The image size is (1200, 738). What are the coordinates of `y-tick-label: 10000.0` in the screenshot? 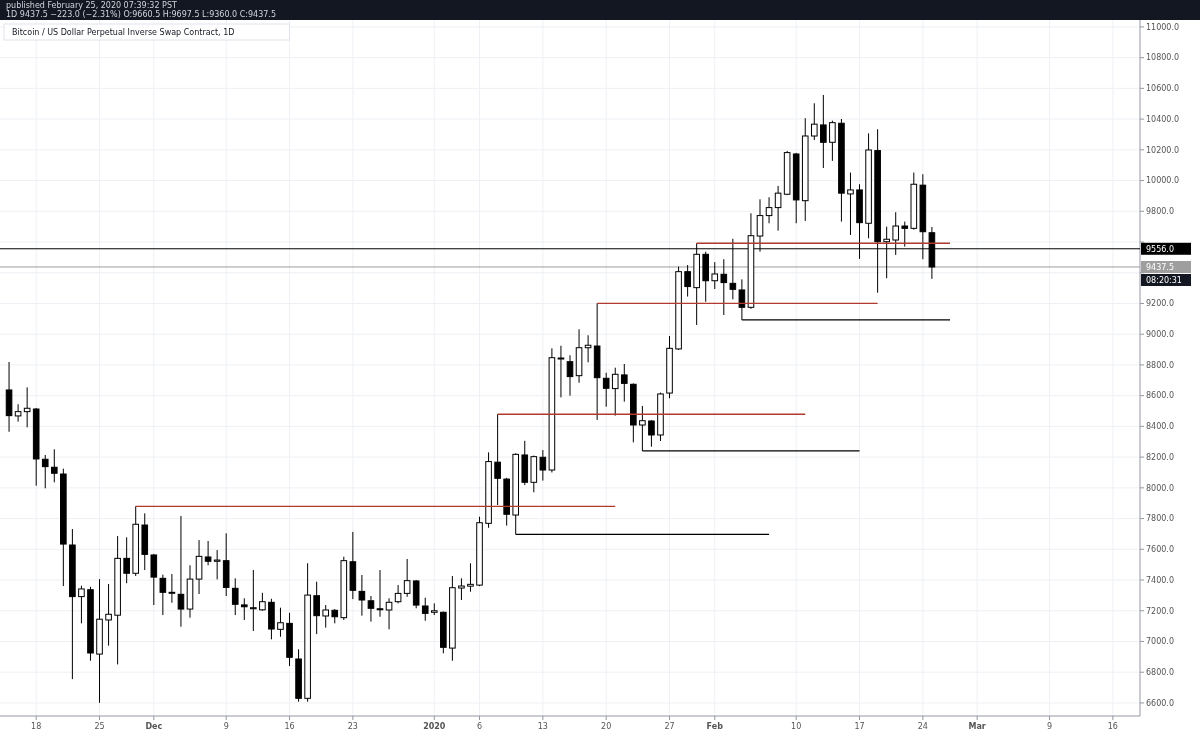 It's located at (1163, 181).